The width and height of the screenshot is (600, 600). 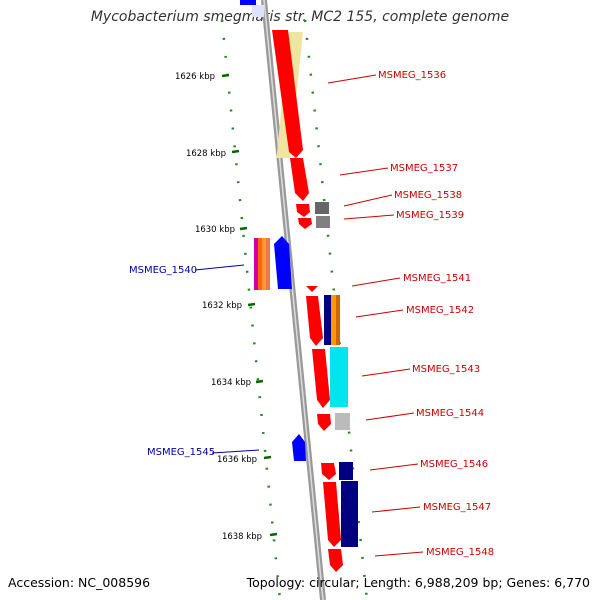 I want to click on gene-label-msmeg-1545: MSMEG_1545, so click(x=181, y=452).